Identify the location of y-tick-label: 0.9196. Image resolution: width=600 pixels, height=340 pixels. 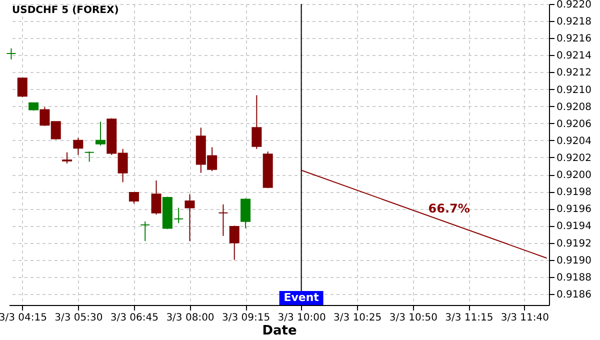
(574, 210).